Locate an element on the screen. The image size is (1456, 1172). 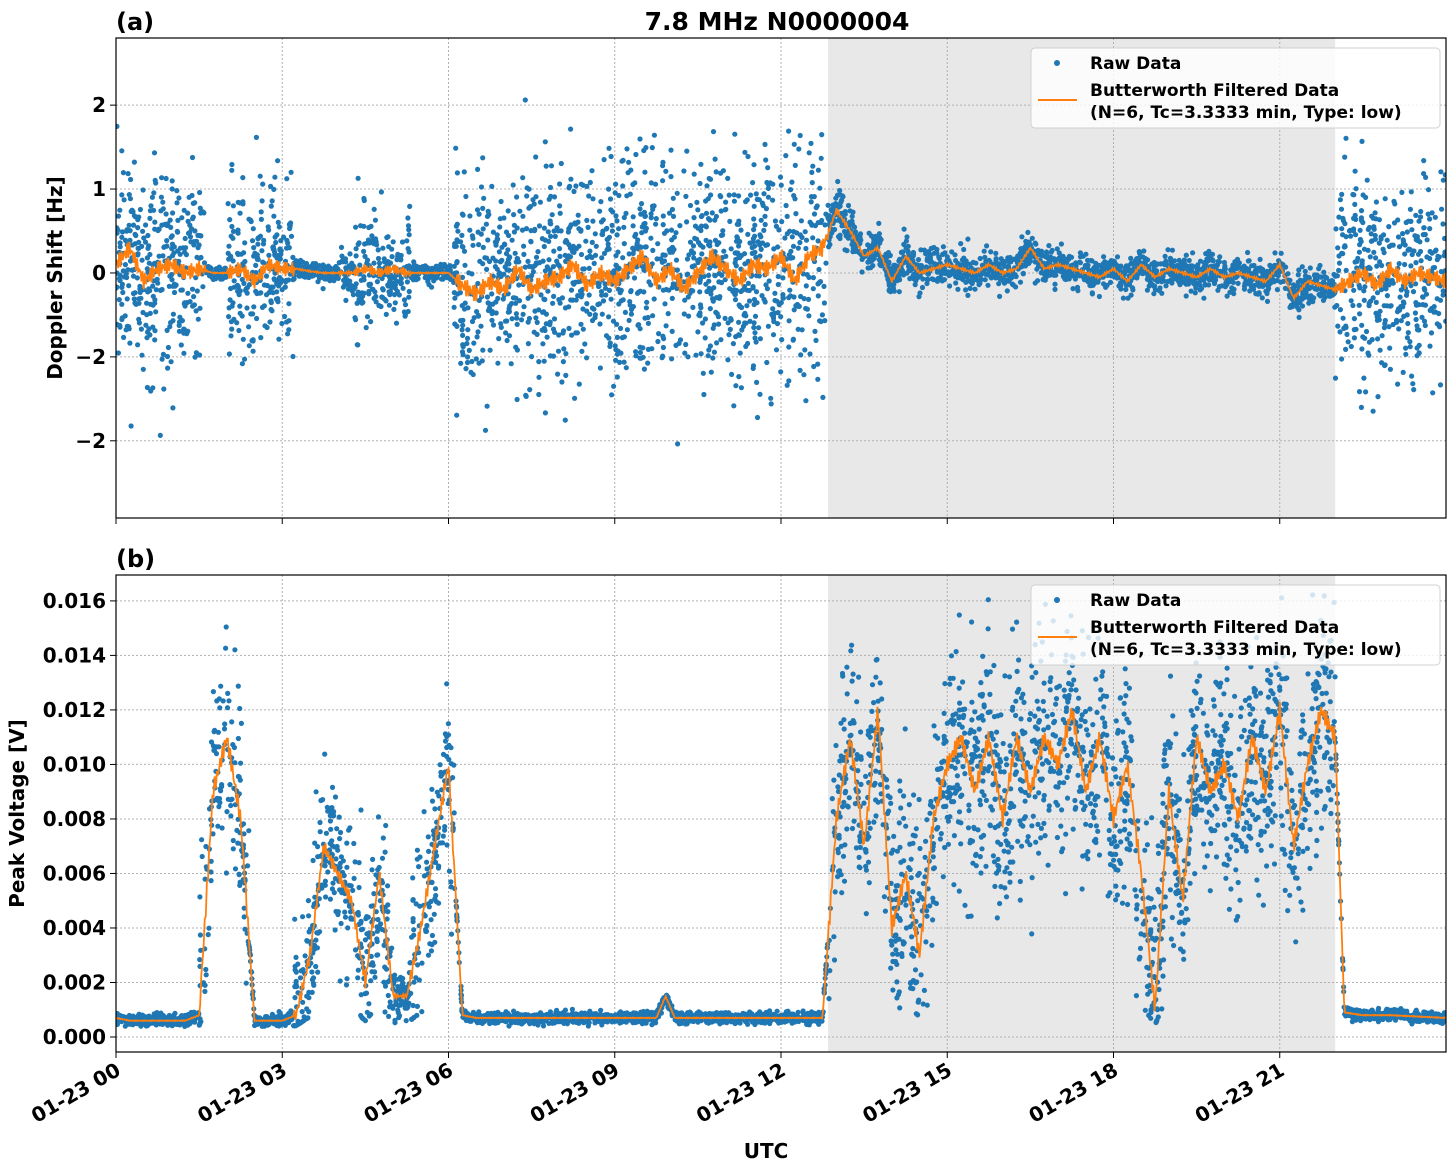
y-tick-label: 0 is located at coordinates (99, 273).